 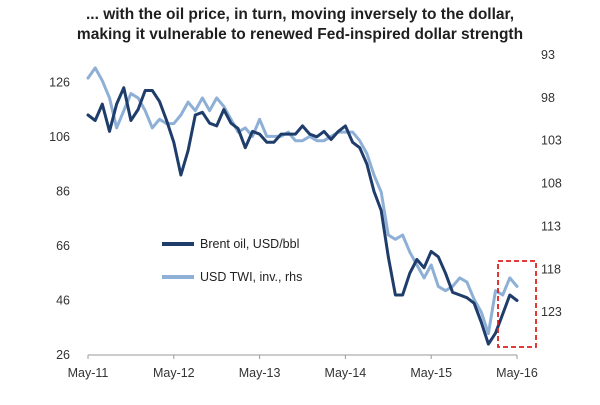 I want to click on y-left-tick-label: 86, so click(x=63, y=191).